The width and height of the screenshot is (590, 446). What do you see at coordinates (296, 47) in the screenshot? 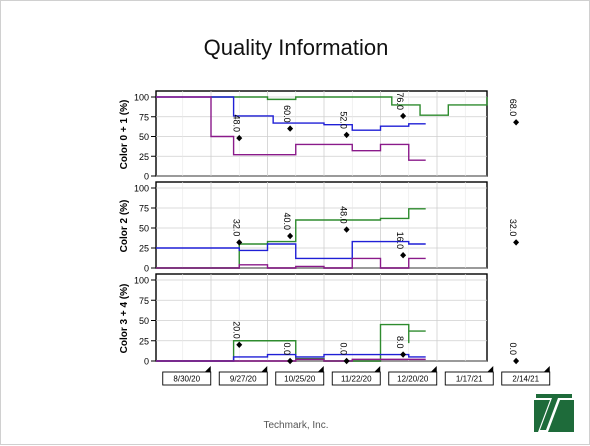
I see `slide-title: Quality Information` at bounding box center [296, 47].